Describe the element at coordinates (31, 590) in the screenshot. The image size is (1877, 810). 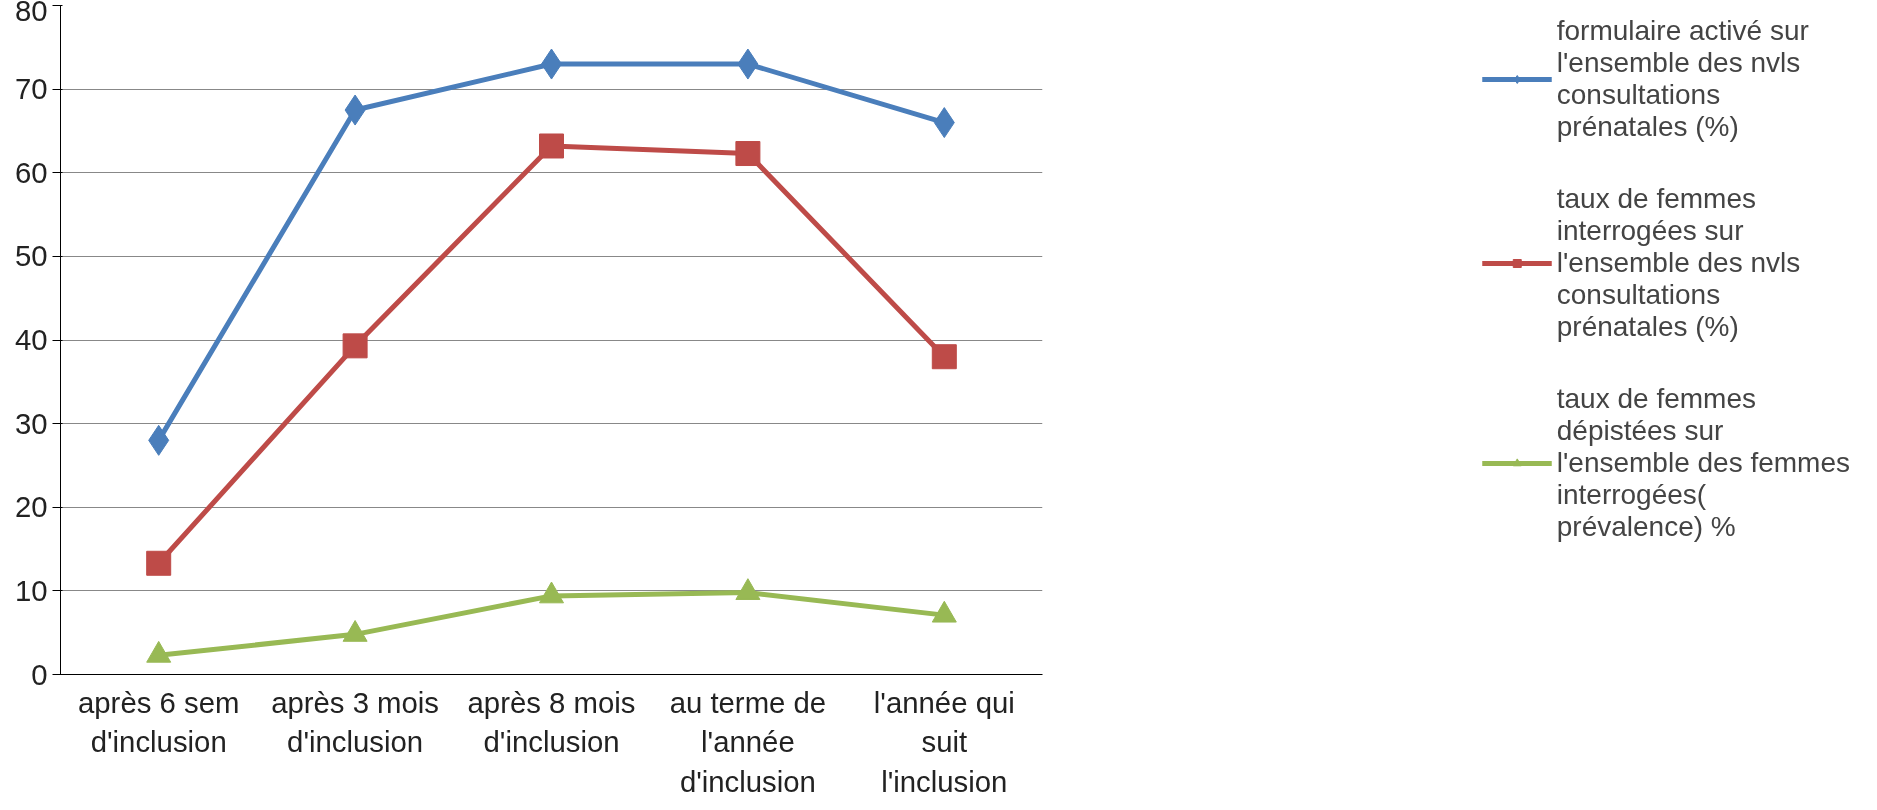
I see `y-tick-label: 10` at that location.